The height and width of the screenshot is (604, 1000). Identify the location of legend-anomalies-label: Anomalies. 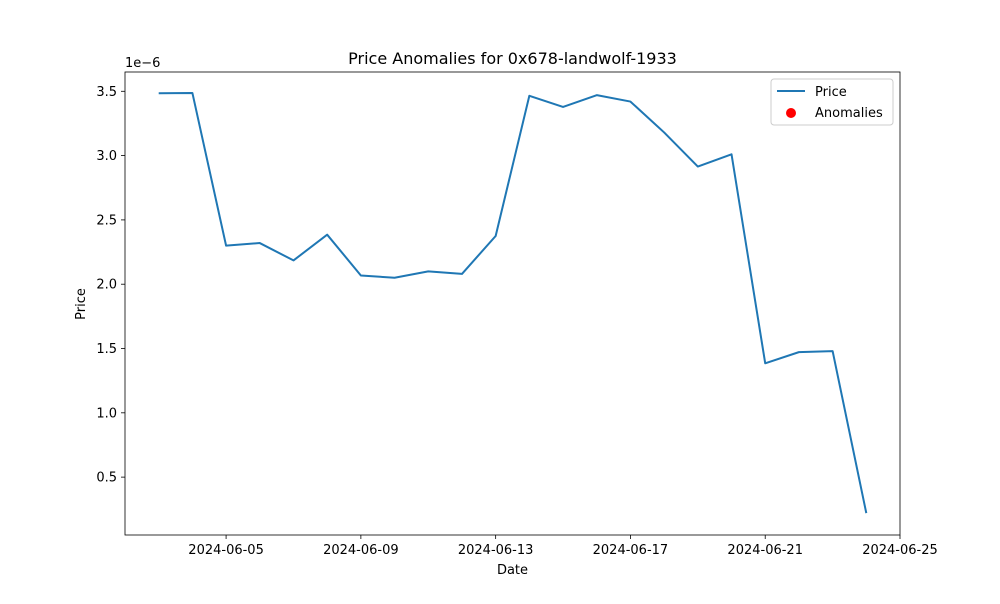
(849, 113).